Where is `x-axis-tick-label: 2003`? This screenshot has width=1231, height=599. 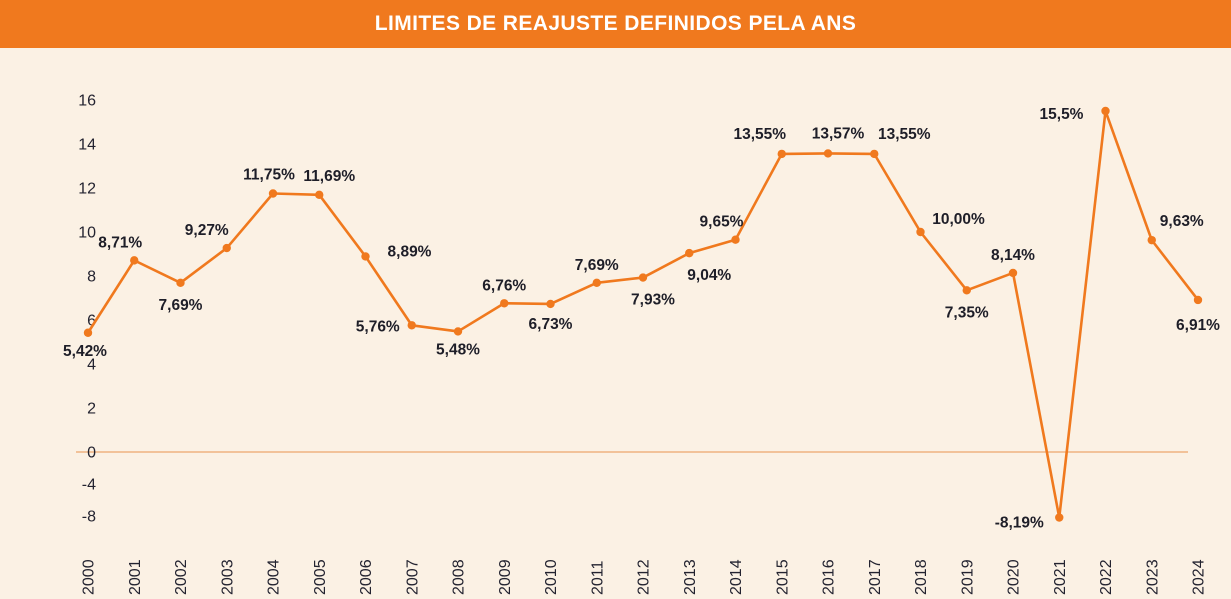
x-axis-tick-label: 2003 is located at coordinates (227, 577).